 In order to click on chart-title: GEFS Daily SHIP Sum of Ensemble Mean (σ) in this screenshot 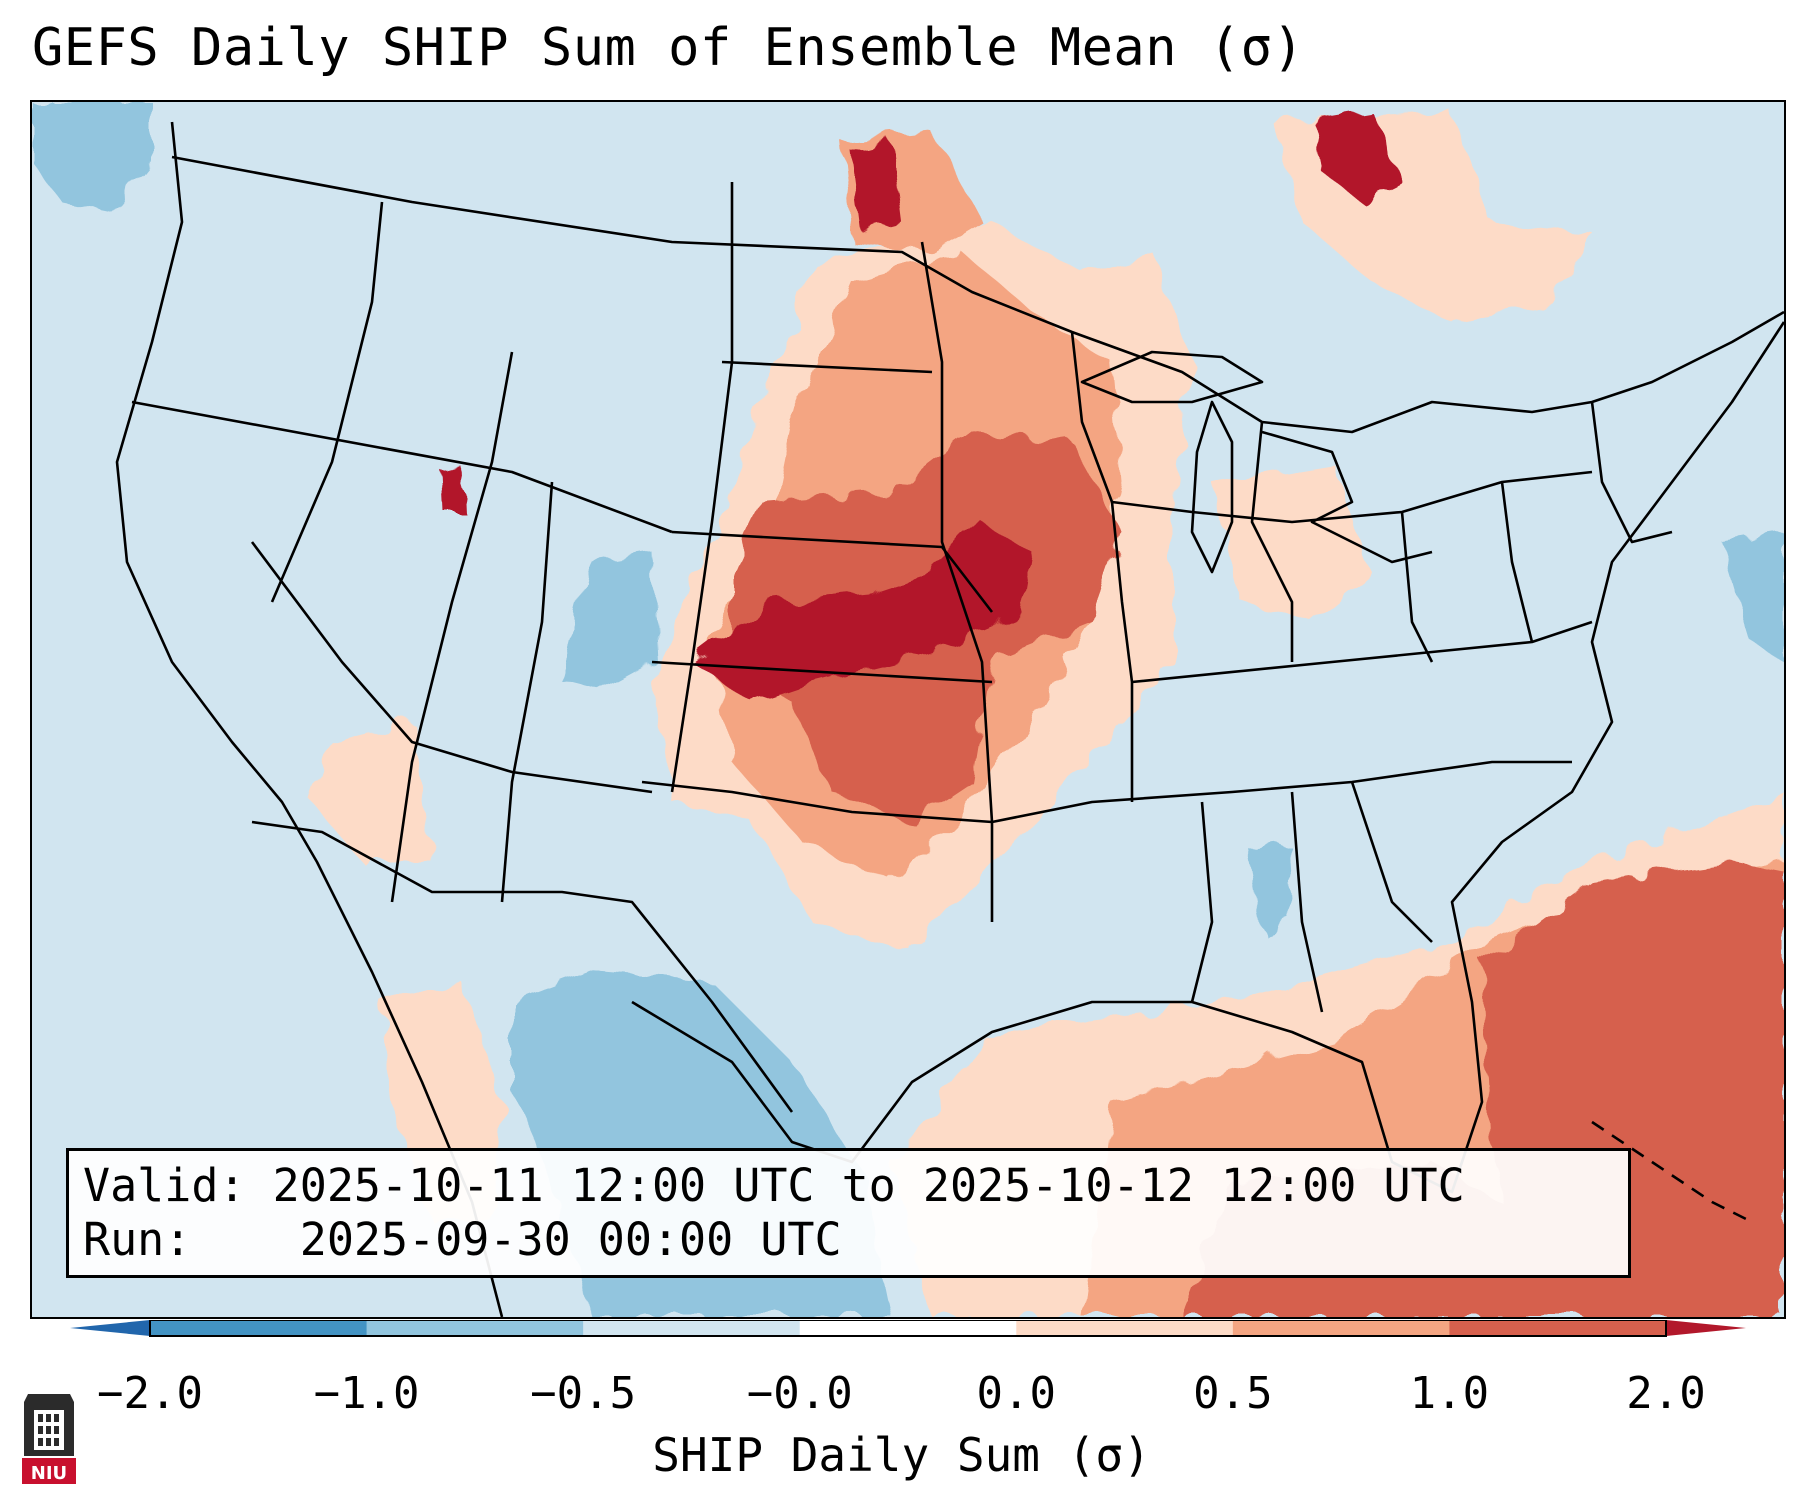, I will do `click(668, 48)`.